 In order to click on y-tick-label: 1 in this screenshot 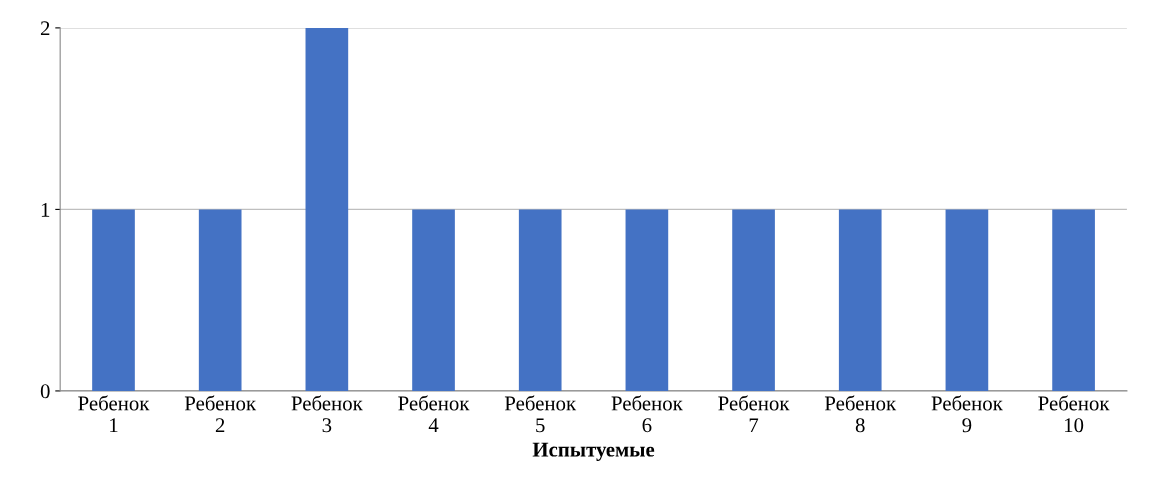, I will do `click(45, 209)`.